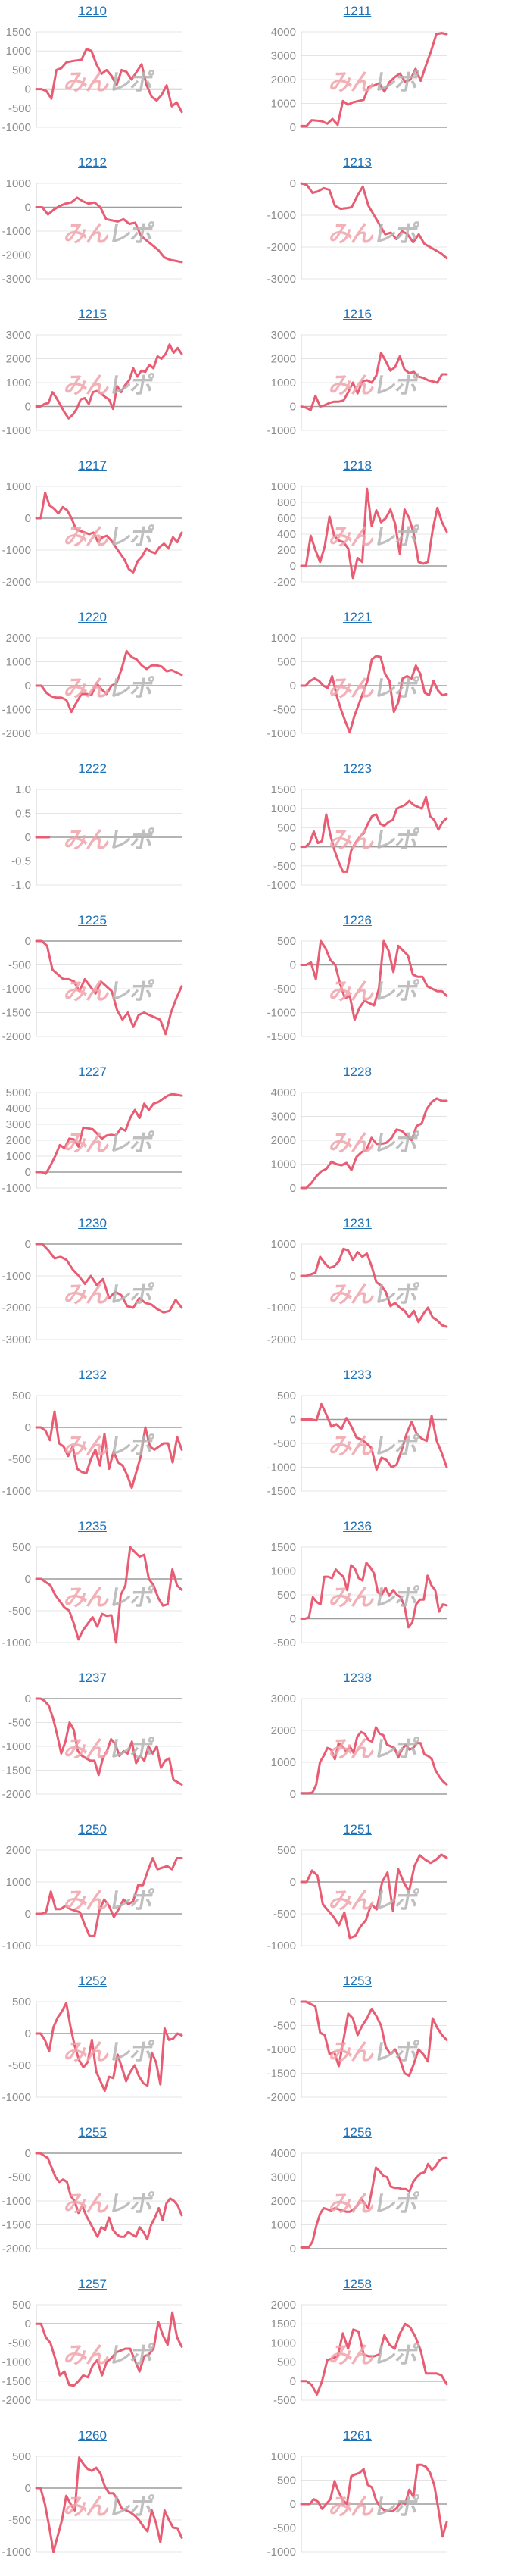 The height and width of the screenshot is (2576, 530). What do you see at coordinates (393, 990) in the screenshot?
I see `plot-area: 500 0 -500 -1000 -1500 みん レポ` at bounding box center [393, 990].